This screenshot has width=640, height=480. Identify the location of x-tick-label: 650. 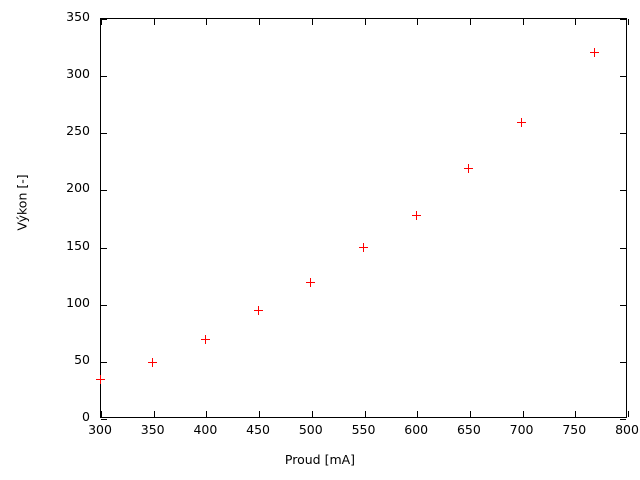
(468, 429).